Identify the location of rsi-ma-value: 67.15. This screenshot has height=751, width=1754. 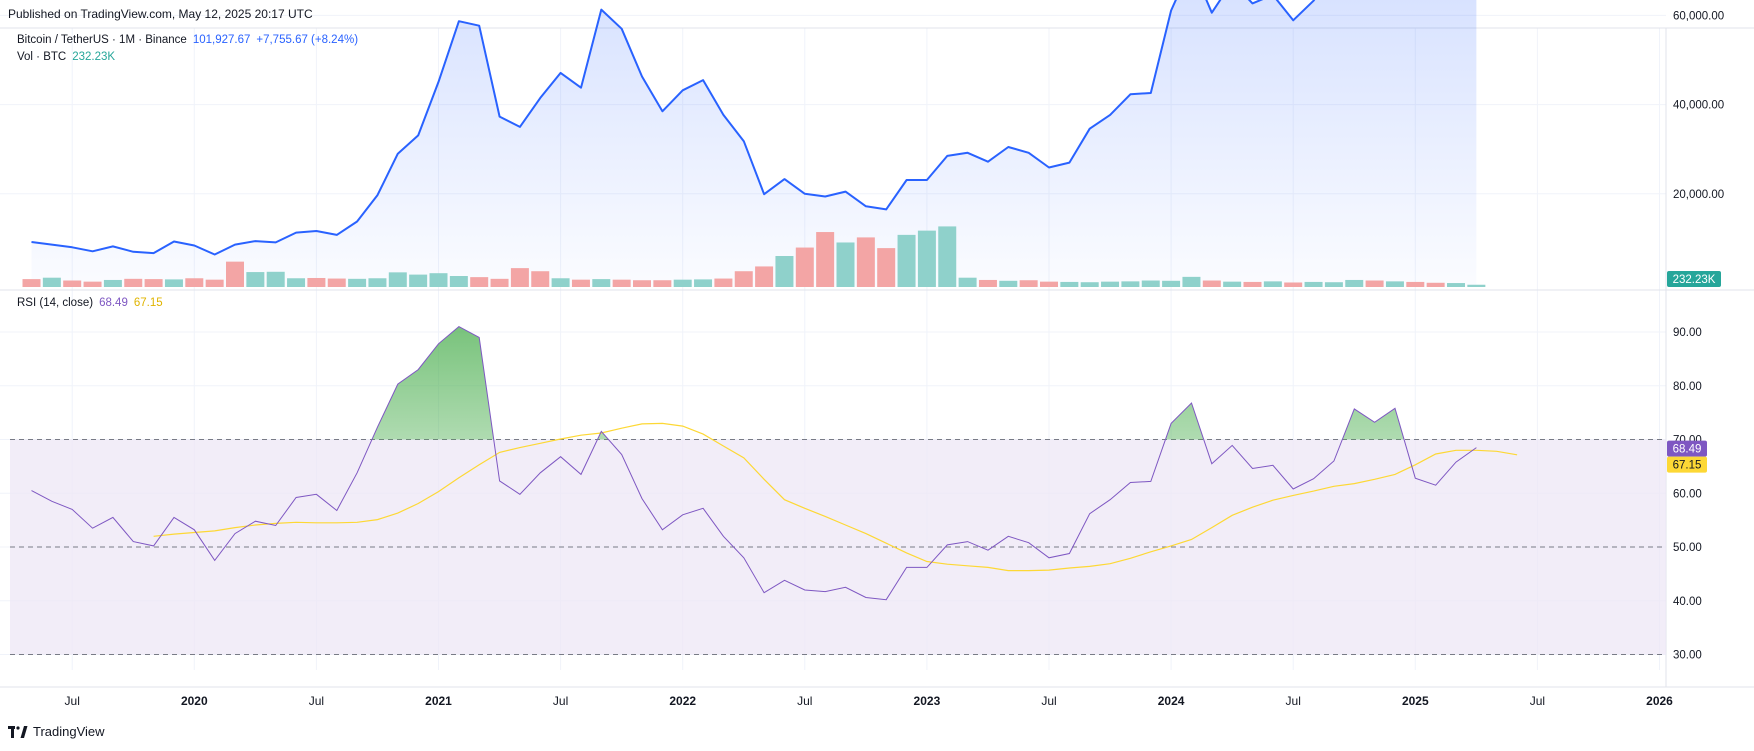
(148, 303).